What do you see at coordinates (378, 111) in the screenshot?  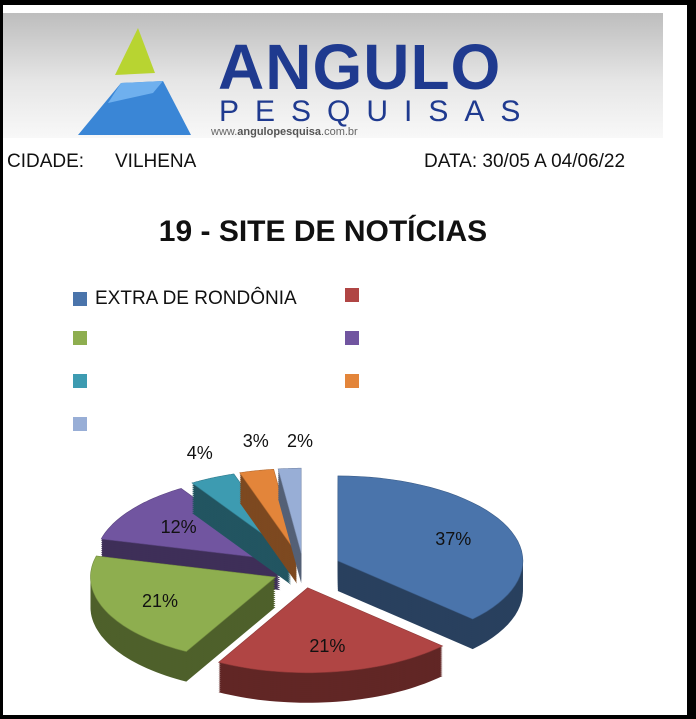 I see `brand-subtitle: PESQUISAS` at bounding box center [378, 111].